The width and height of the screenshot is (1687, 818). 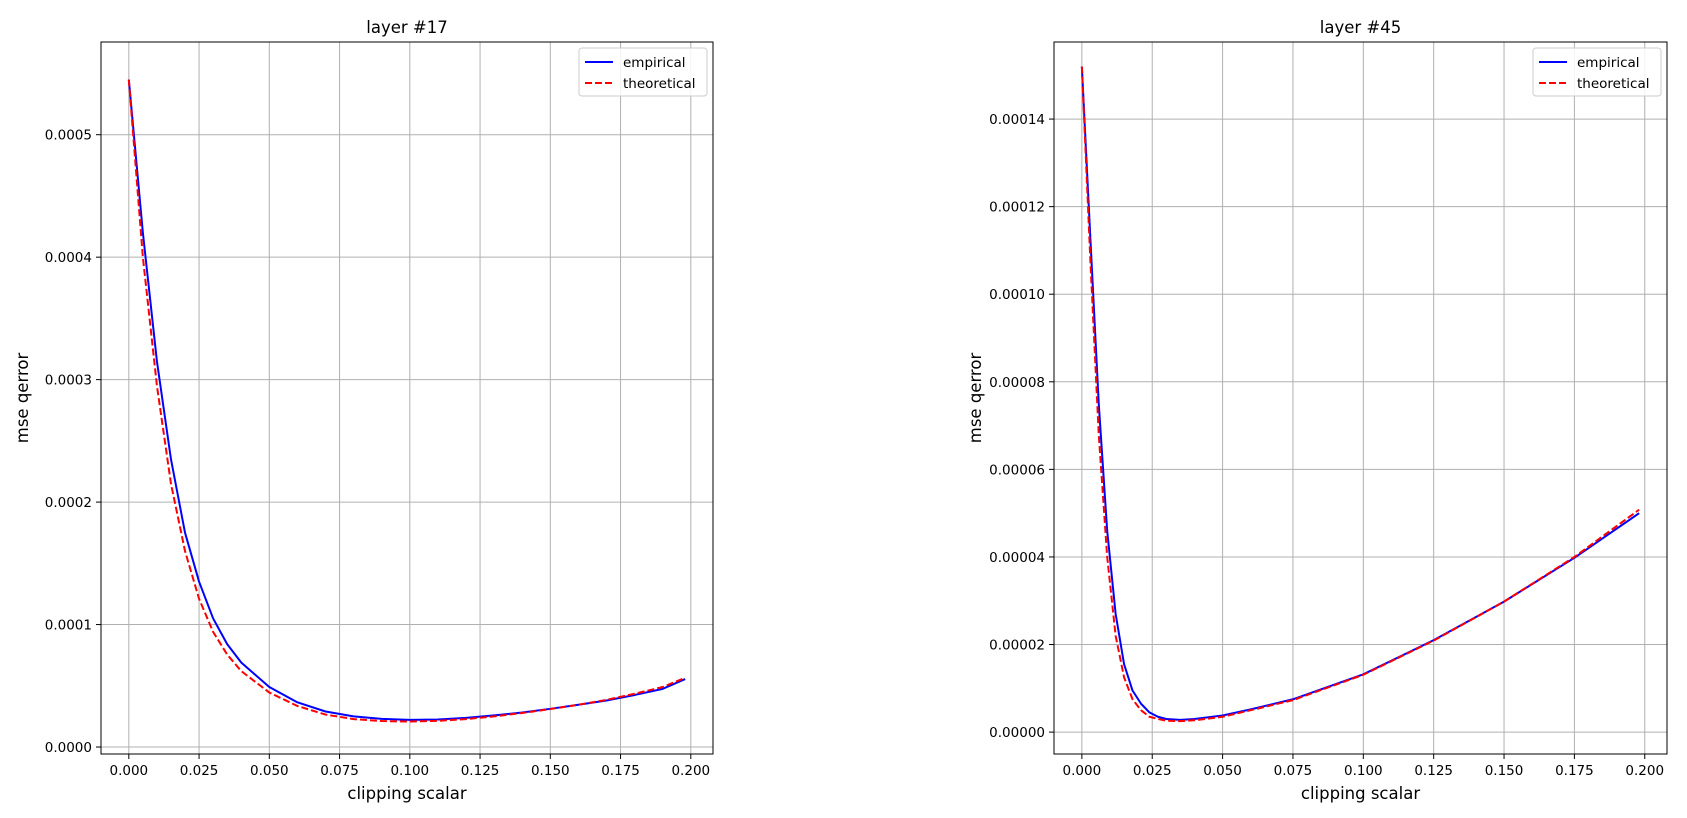 What do you see at coordinates (1017, 558) in the screenshot?
I see `y-tick-label: 0.00004` at bounding box center [1017, 558].